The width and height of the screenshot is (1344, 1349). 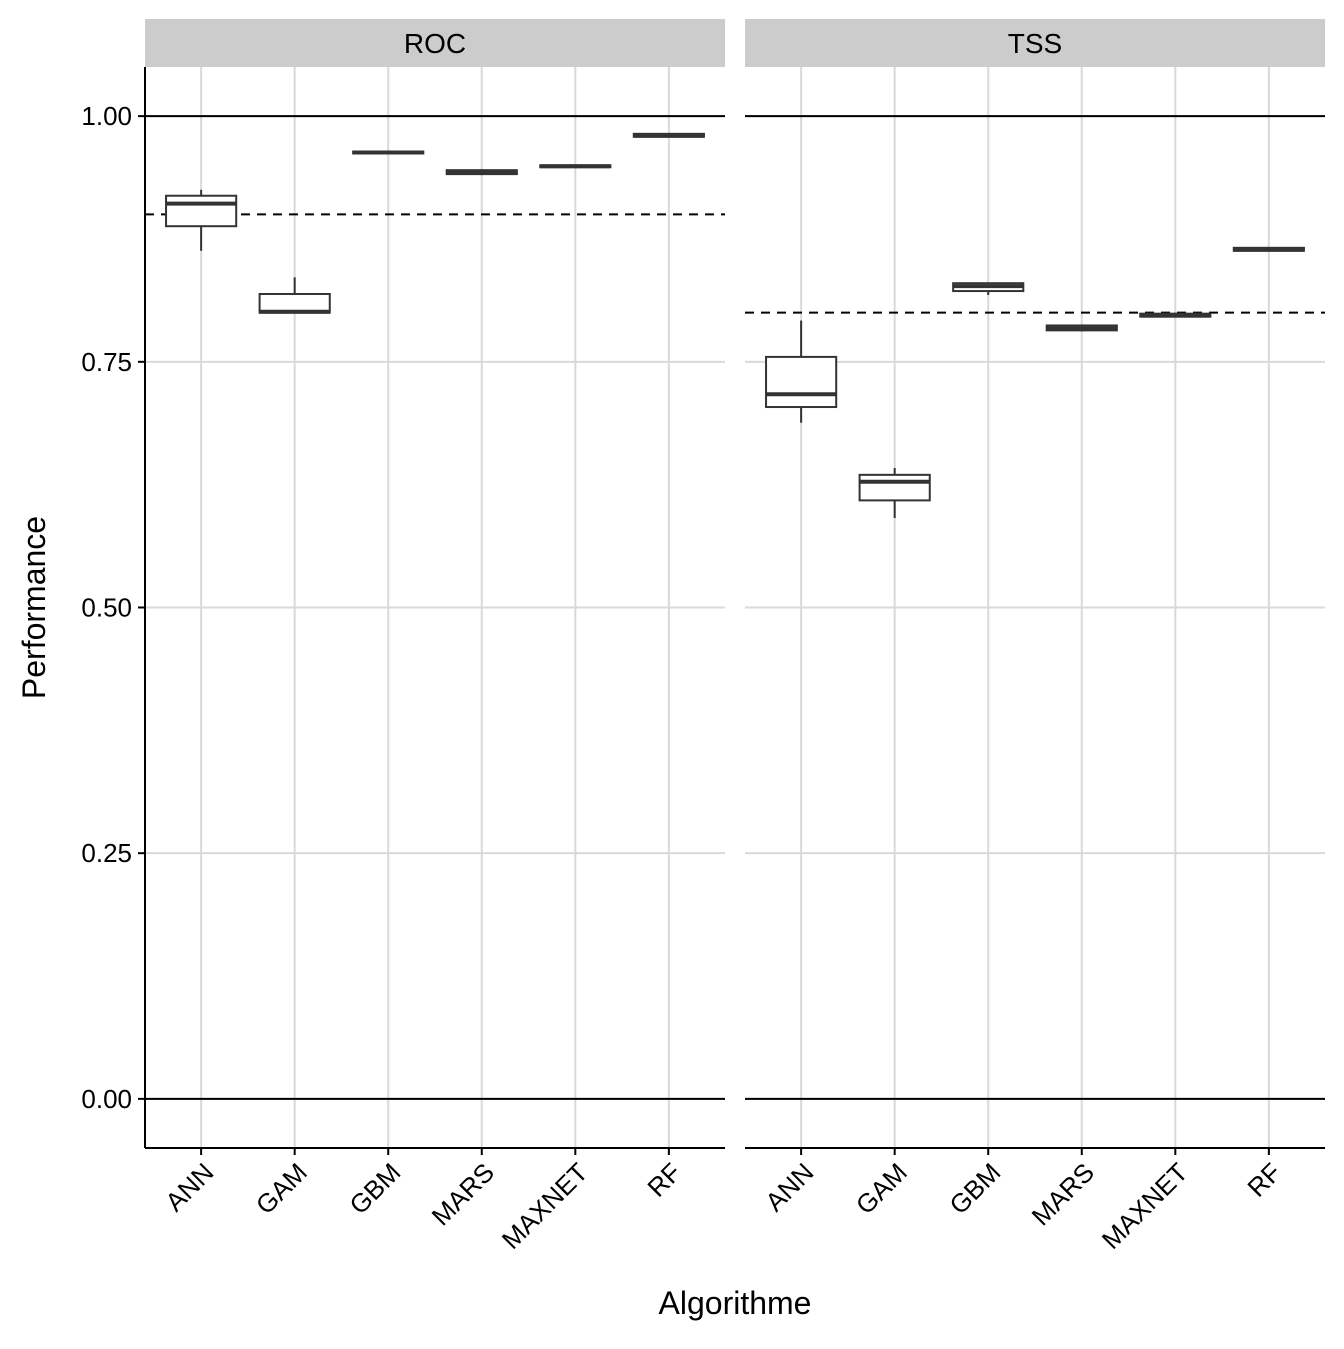 I want to click on y-tick-label: 0.50, so click(x=106, y=608).